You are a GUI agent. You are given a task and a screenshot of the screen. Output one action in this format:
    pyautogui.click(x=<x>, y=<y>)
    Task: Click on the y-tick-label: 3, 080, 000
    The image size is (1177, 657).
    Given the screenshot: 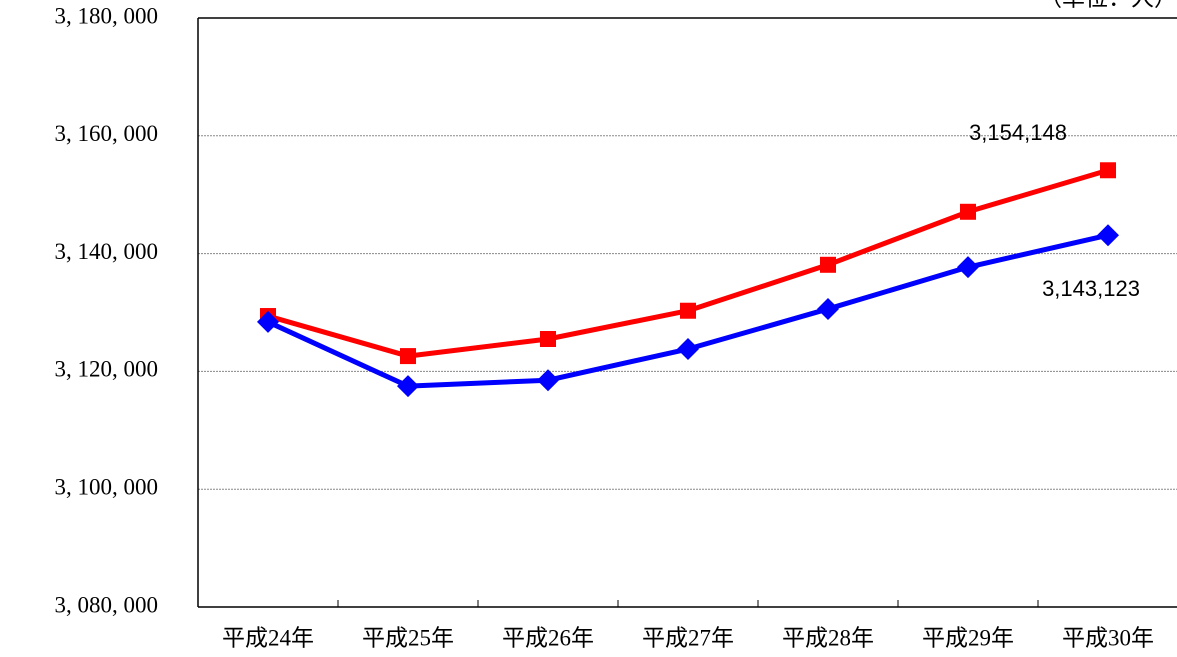 What is the action you would take?
    pyautogui.click(x=107, y=604)
    